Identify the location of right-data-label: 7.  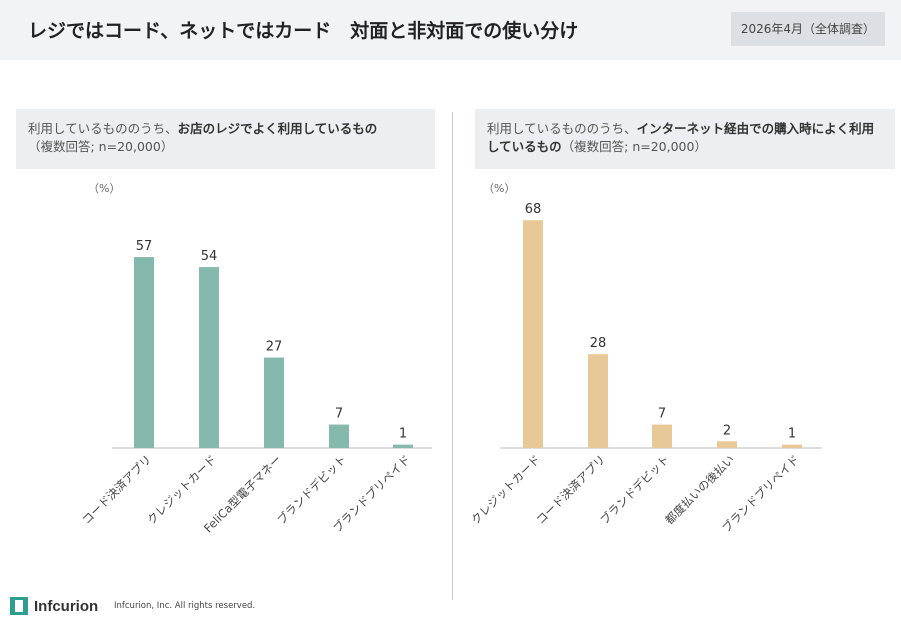
(662, 414).